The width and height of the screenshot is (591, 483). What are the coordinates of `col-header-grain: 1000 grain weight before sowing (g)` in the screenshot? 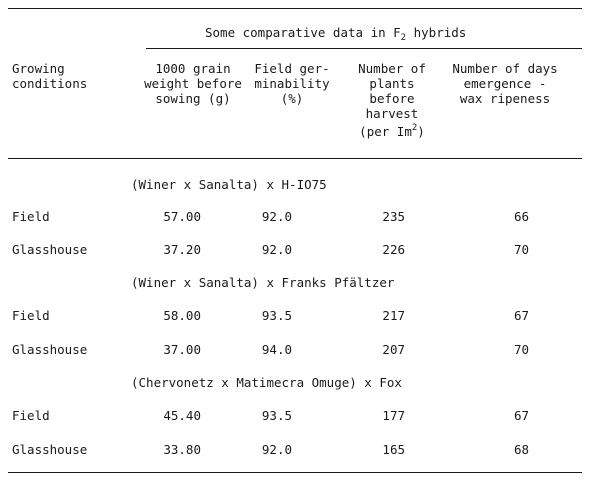 It's located at (193, 83).